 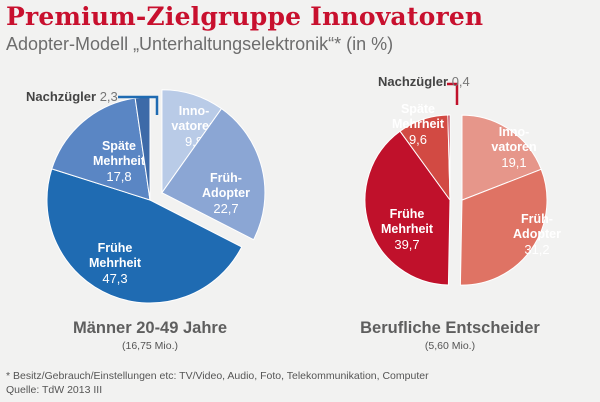 What do you see at coordinates (449, 157) in the screenshot?
I see `pie2-slice-nachz-gler` at bounding box center [449, 157].